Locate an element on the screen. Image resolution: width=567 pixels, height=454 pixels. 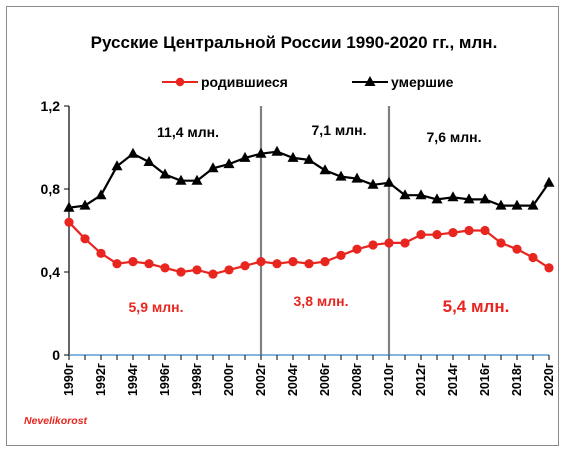
x-tick-label: 2012г is located at coordinates (421, 379).